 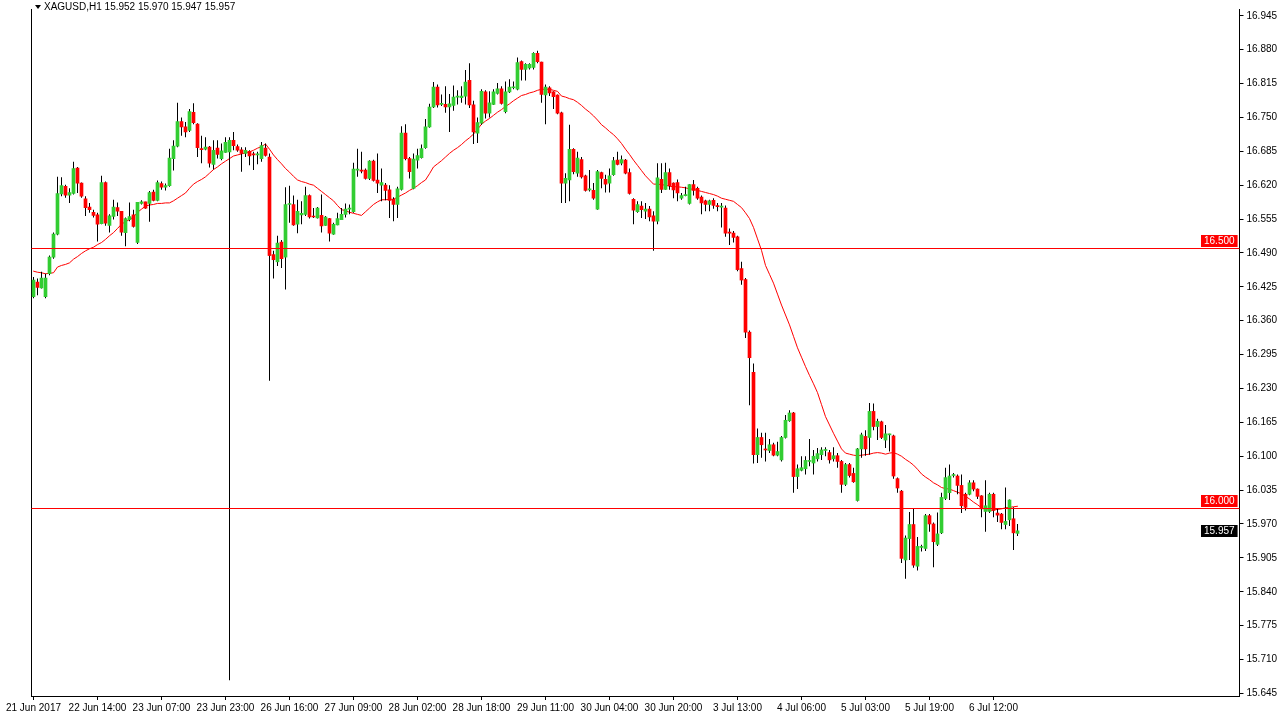 I want to click on y-tick-label: 16.165, so click(x=1262, y=422).